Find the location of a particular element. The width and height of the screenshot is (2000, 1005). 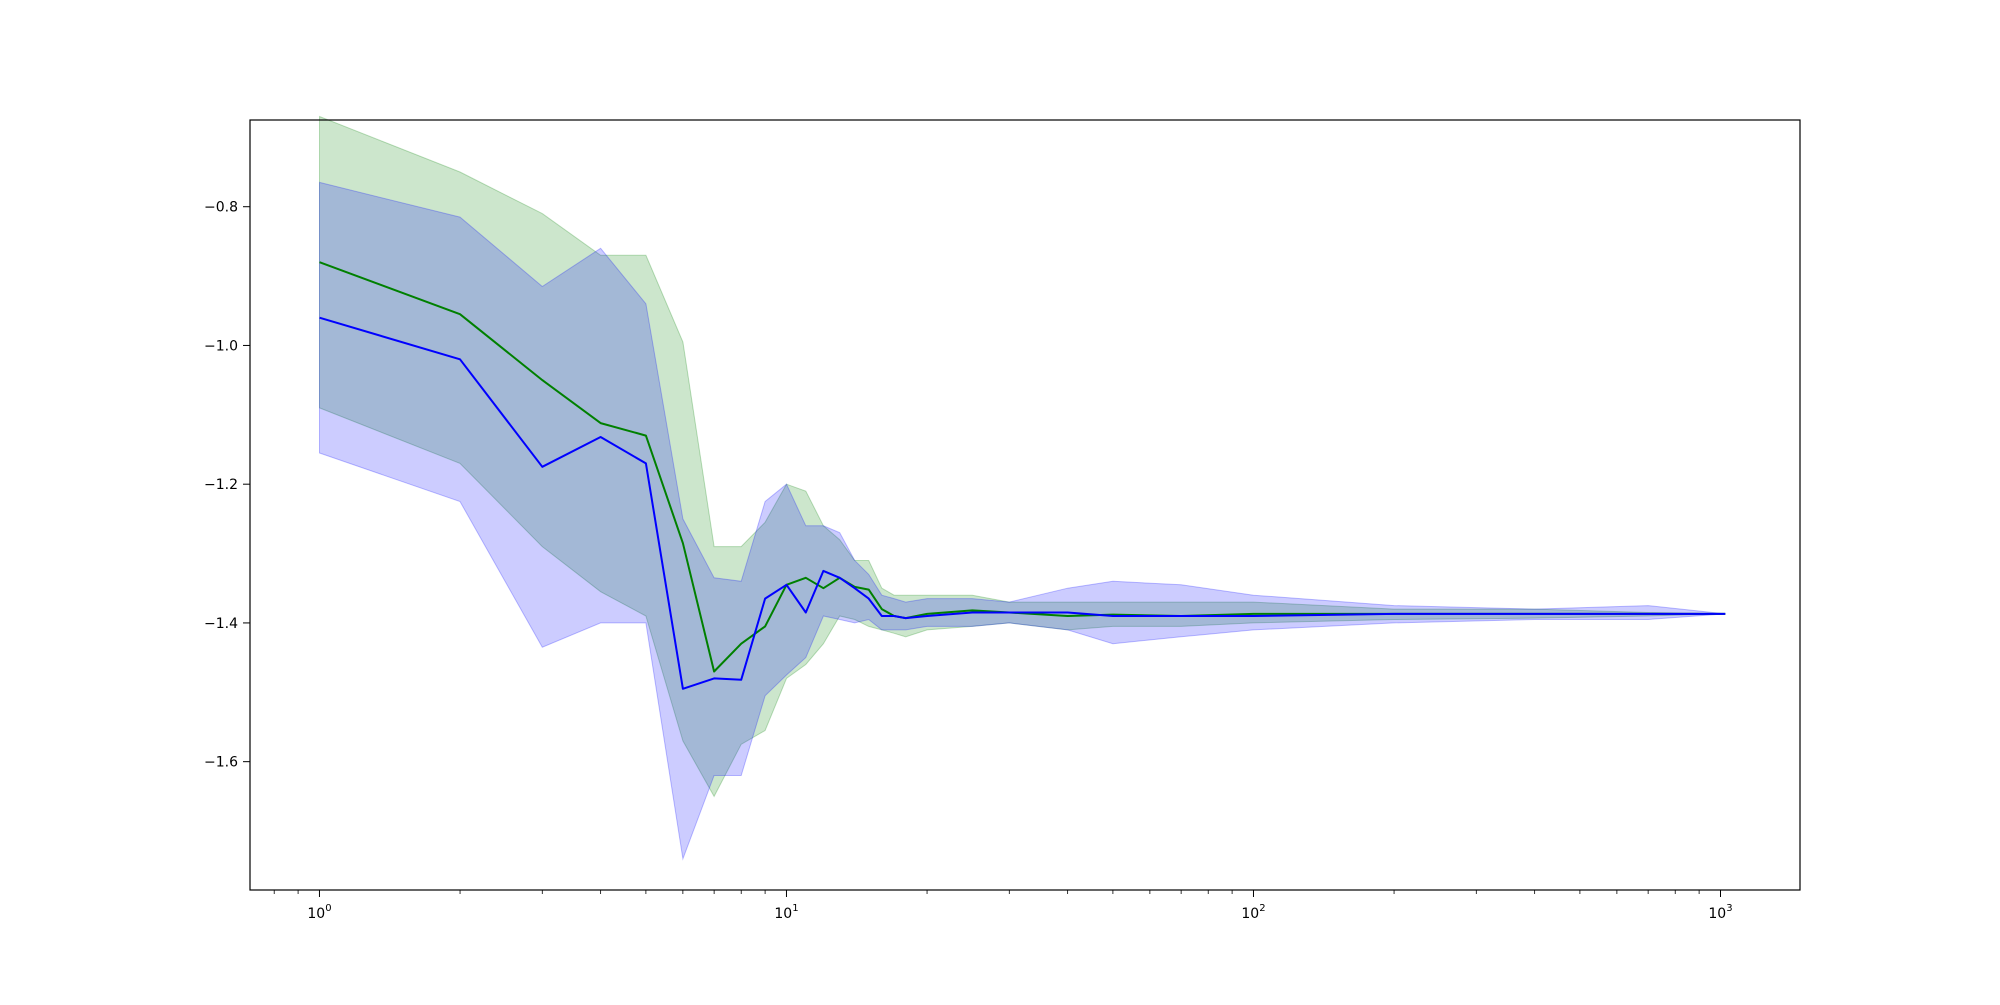

y-tick-label: −1.4 is located at coordinates (221, 624).